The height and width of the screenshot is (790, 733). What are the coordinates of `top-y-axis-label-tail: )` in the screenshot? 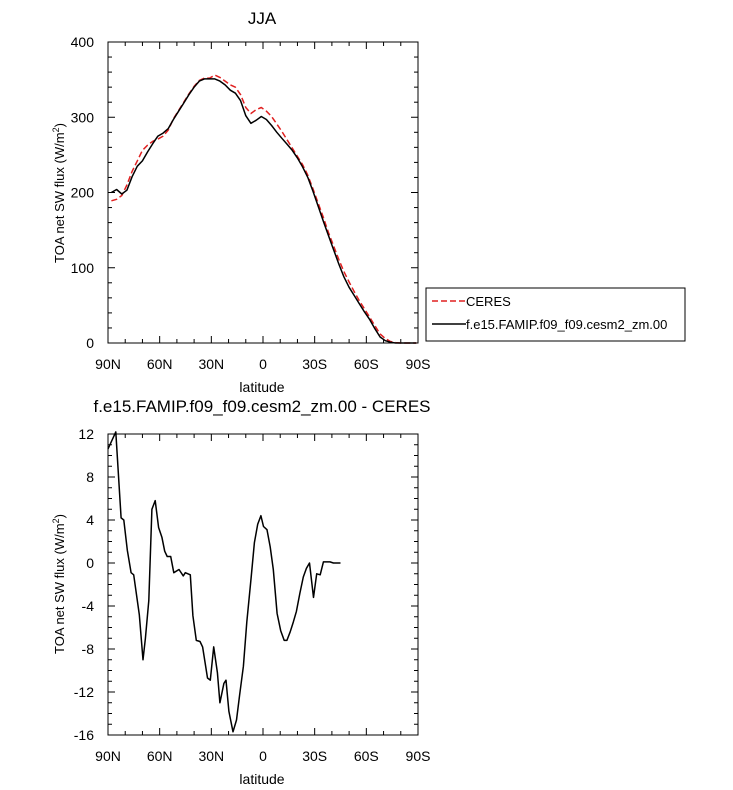 It's located at (59, 125).